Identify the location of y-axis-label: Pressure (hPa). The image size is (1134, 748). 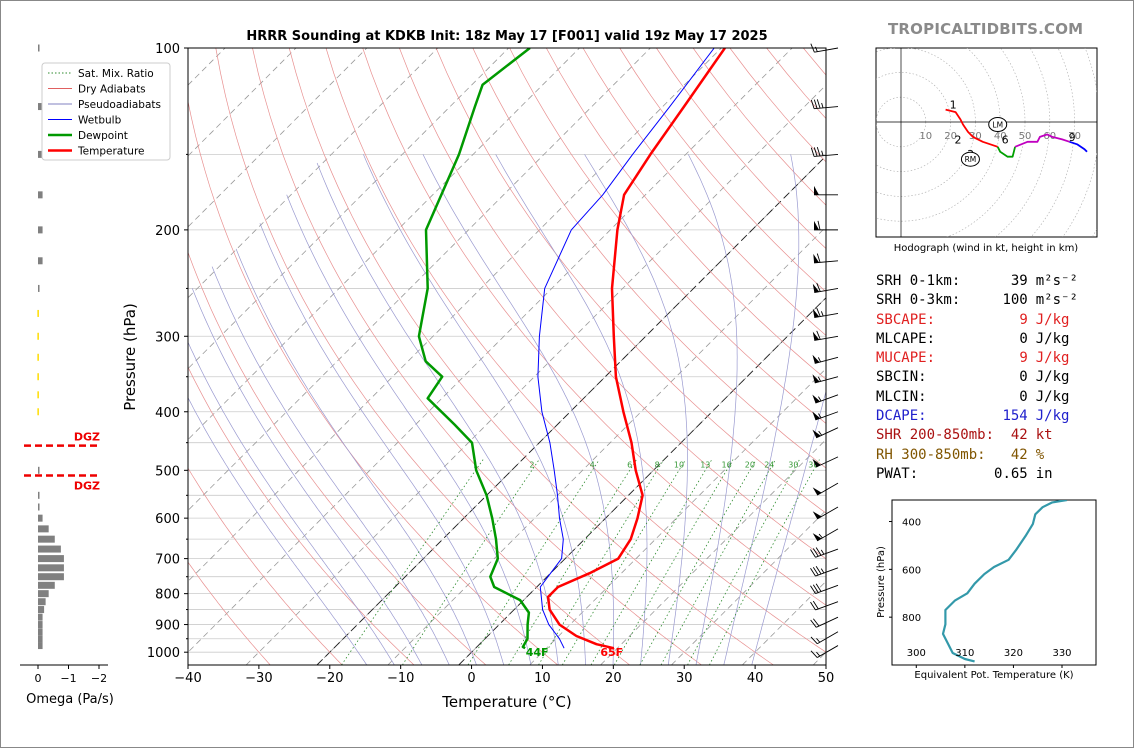
(130, 357).